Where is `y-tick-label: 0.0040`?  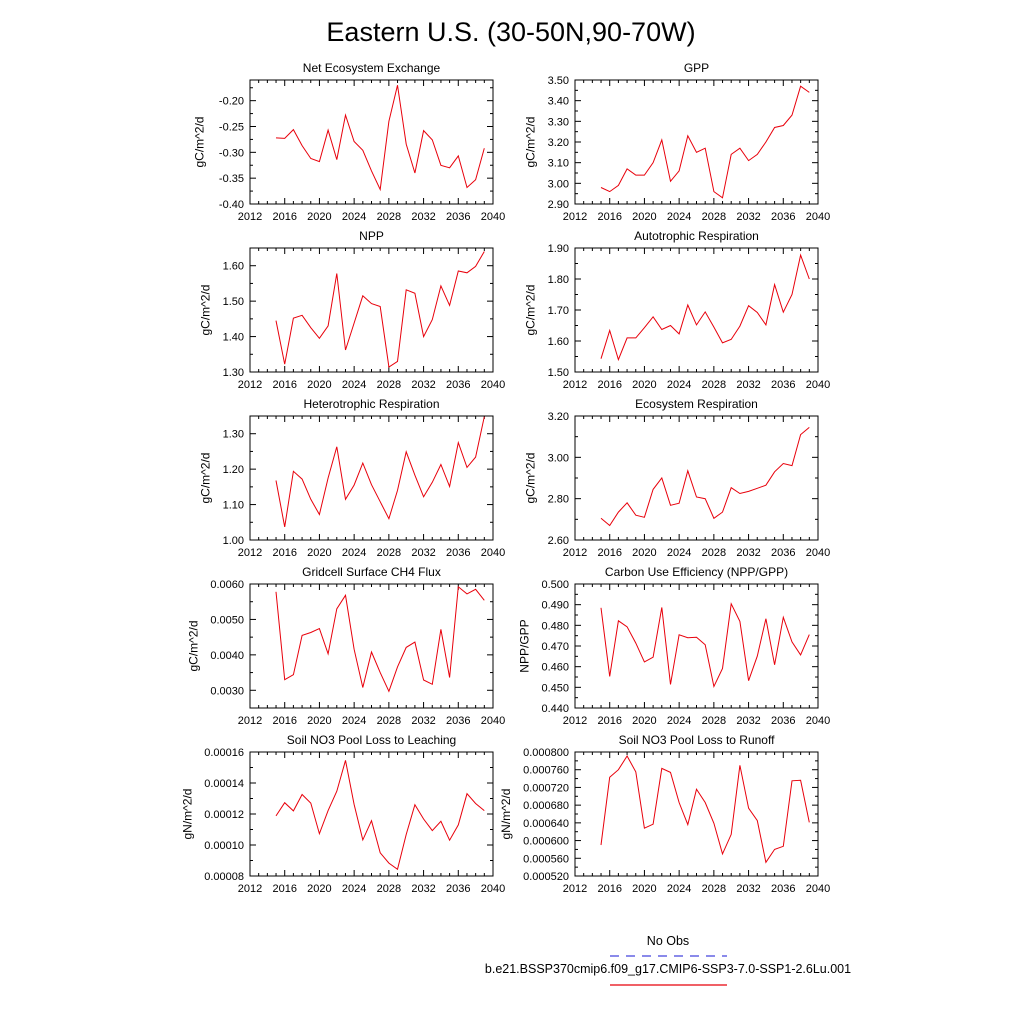 y-tick-label: 0.0040 is located at coordinates (227, 656).